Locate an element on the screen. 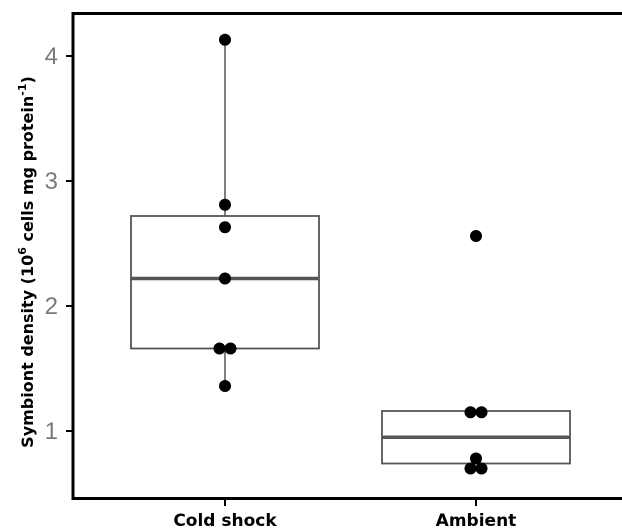 The width and height of the screenshot is (622, 530). x-ticks-layer: Cold shock Ambient is located at coordinates (344, 515).